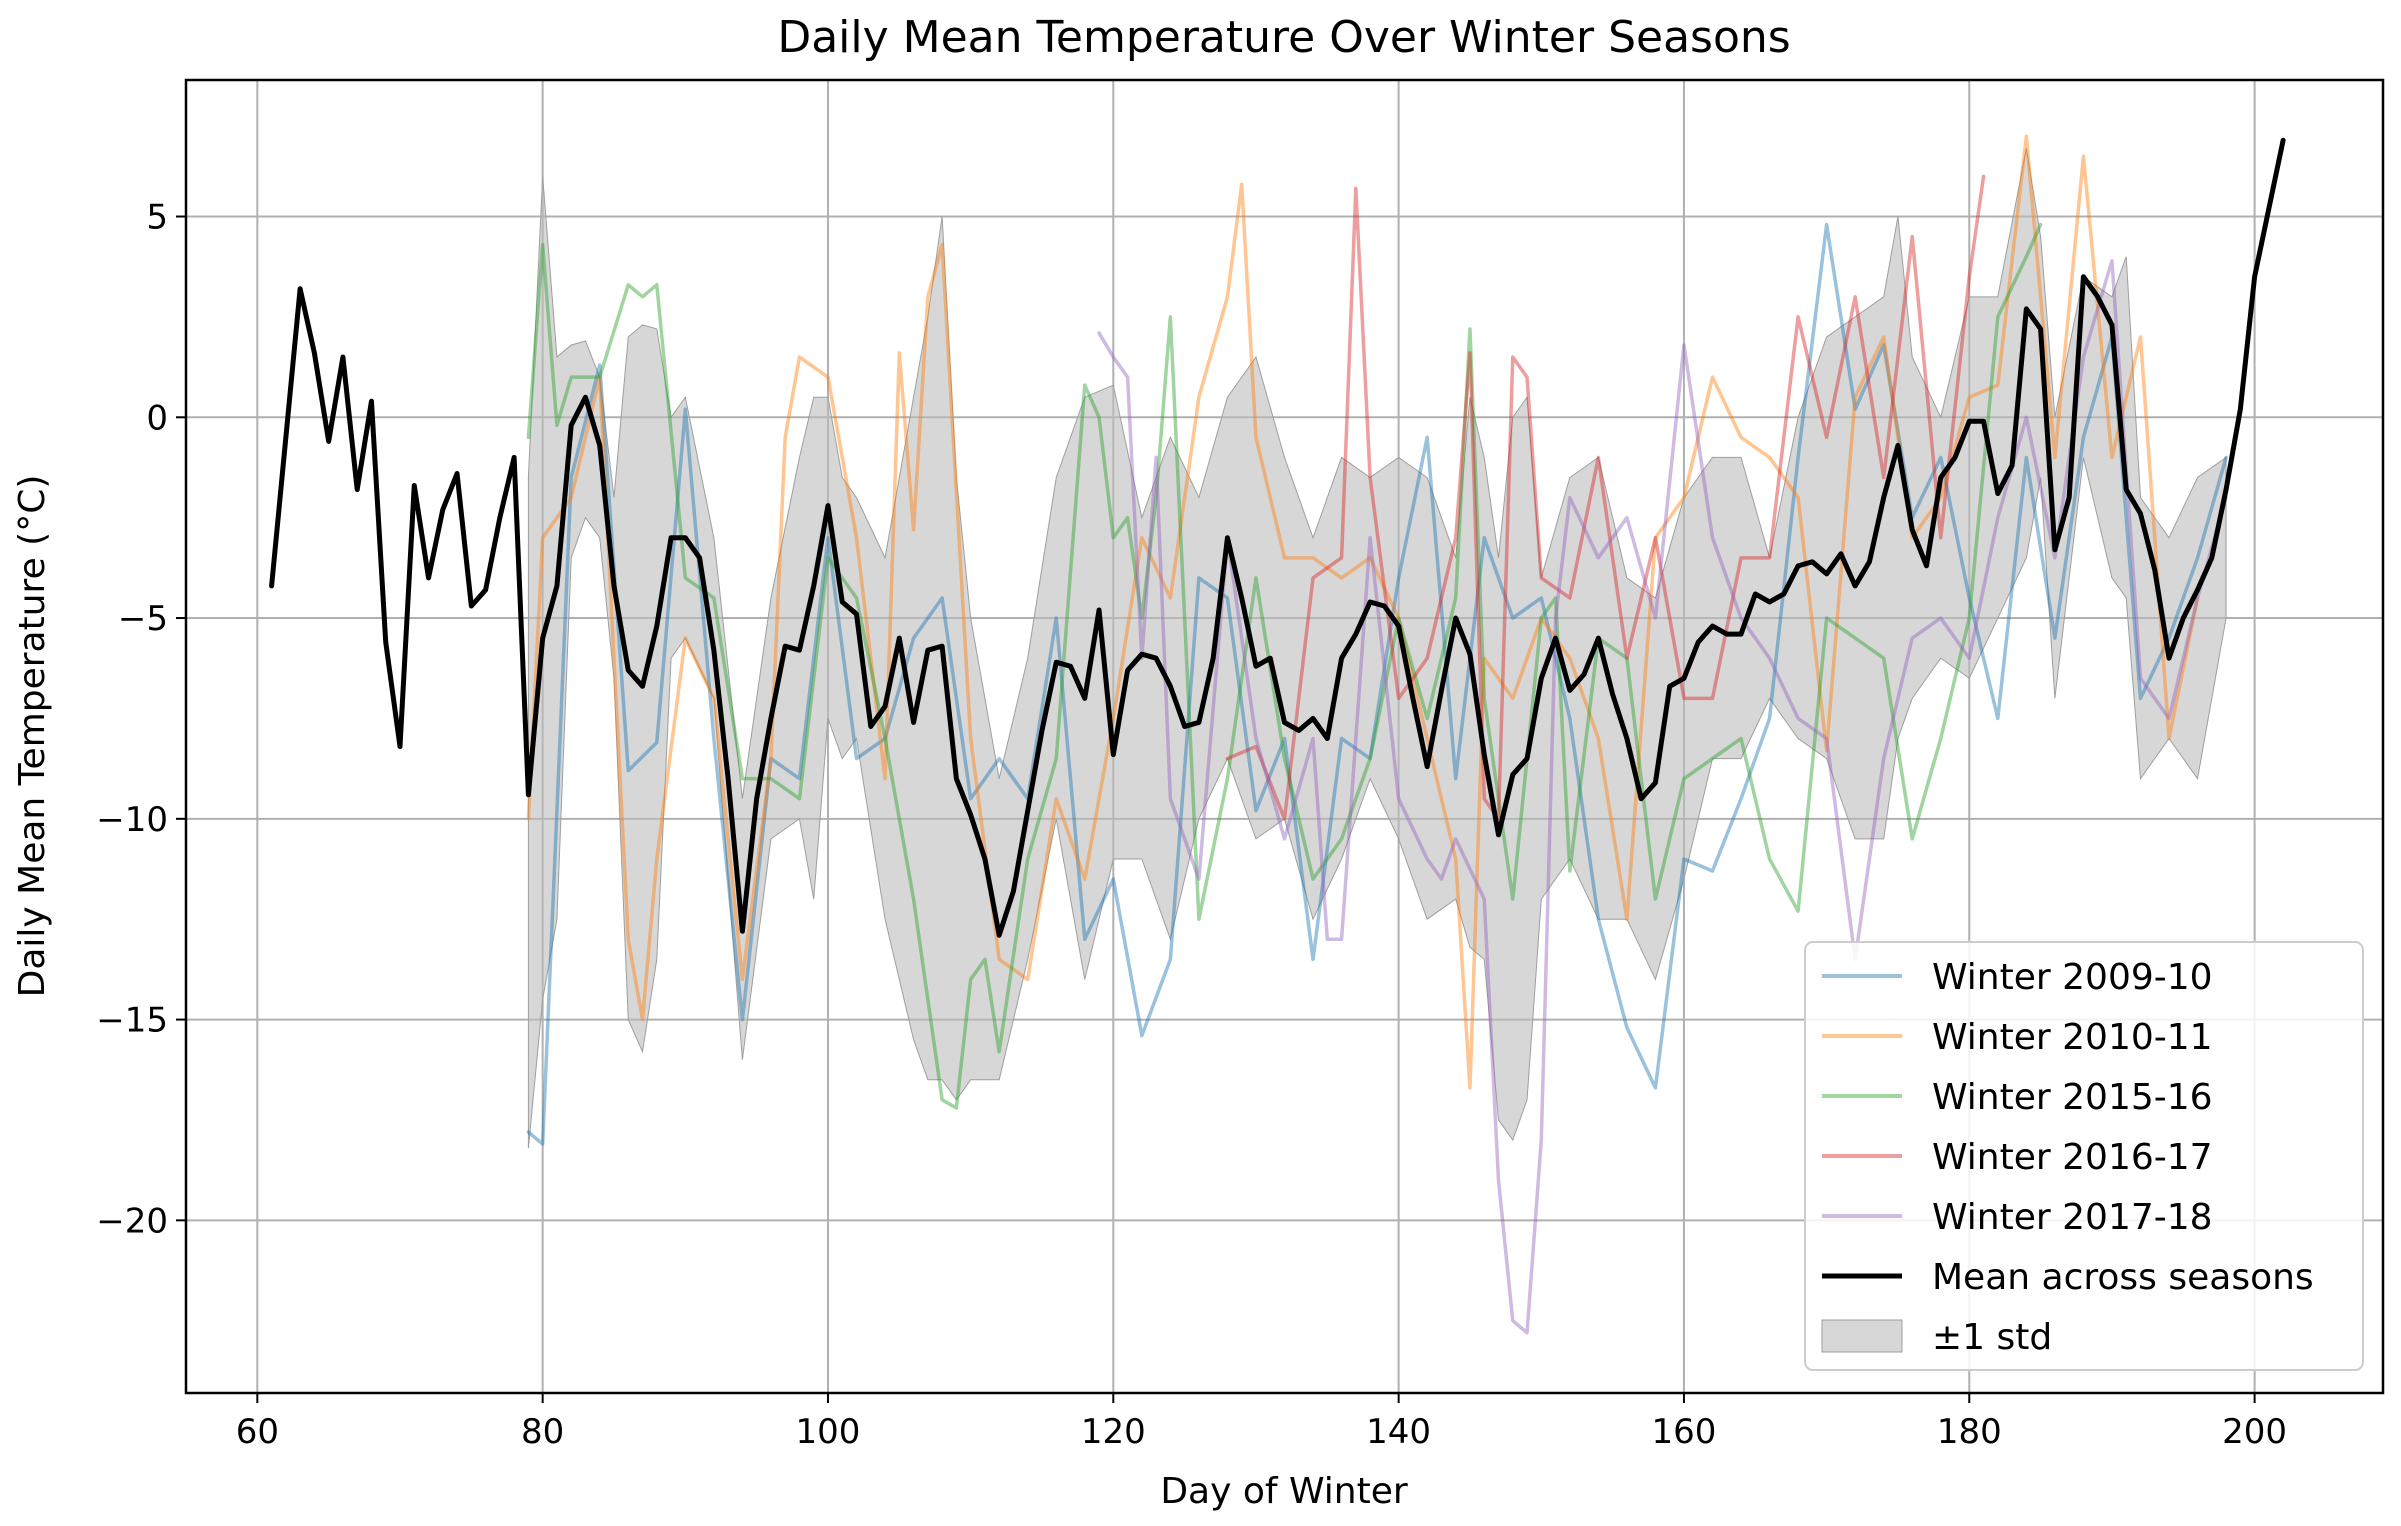 The height and width of the screenshot is (1526, 2401). What do you see at coordinates (2072, 1217) in the screenshot?
I see `legend-label: Winter 2017-18` at bounding box center [2072, 1217].